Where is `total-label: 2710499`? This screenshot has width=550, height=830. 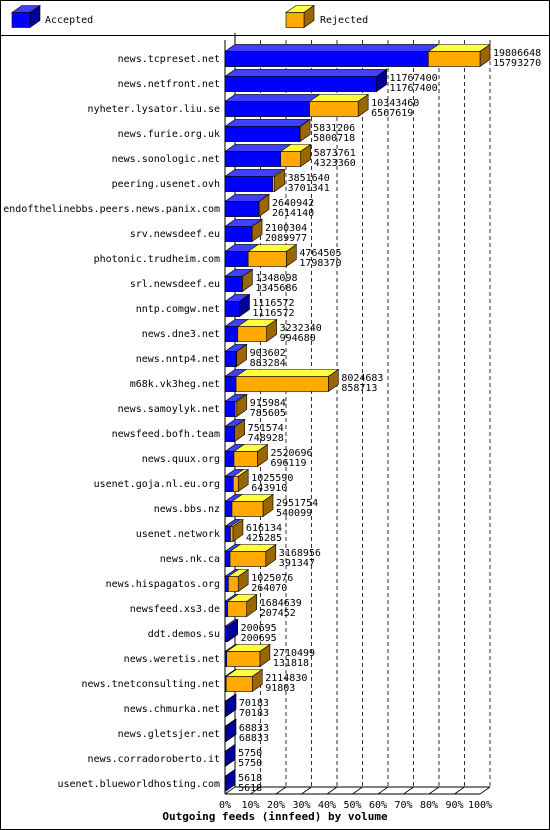
total-label: 2710499 is located at coordinates (294, 653).